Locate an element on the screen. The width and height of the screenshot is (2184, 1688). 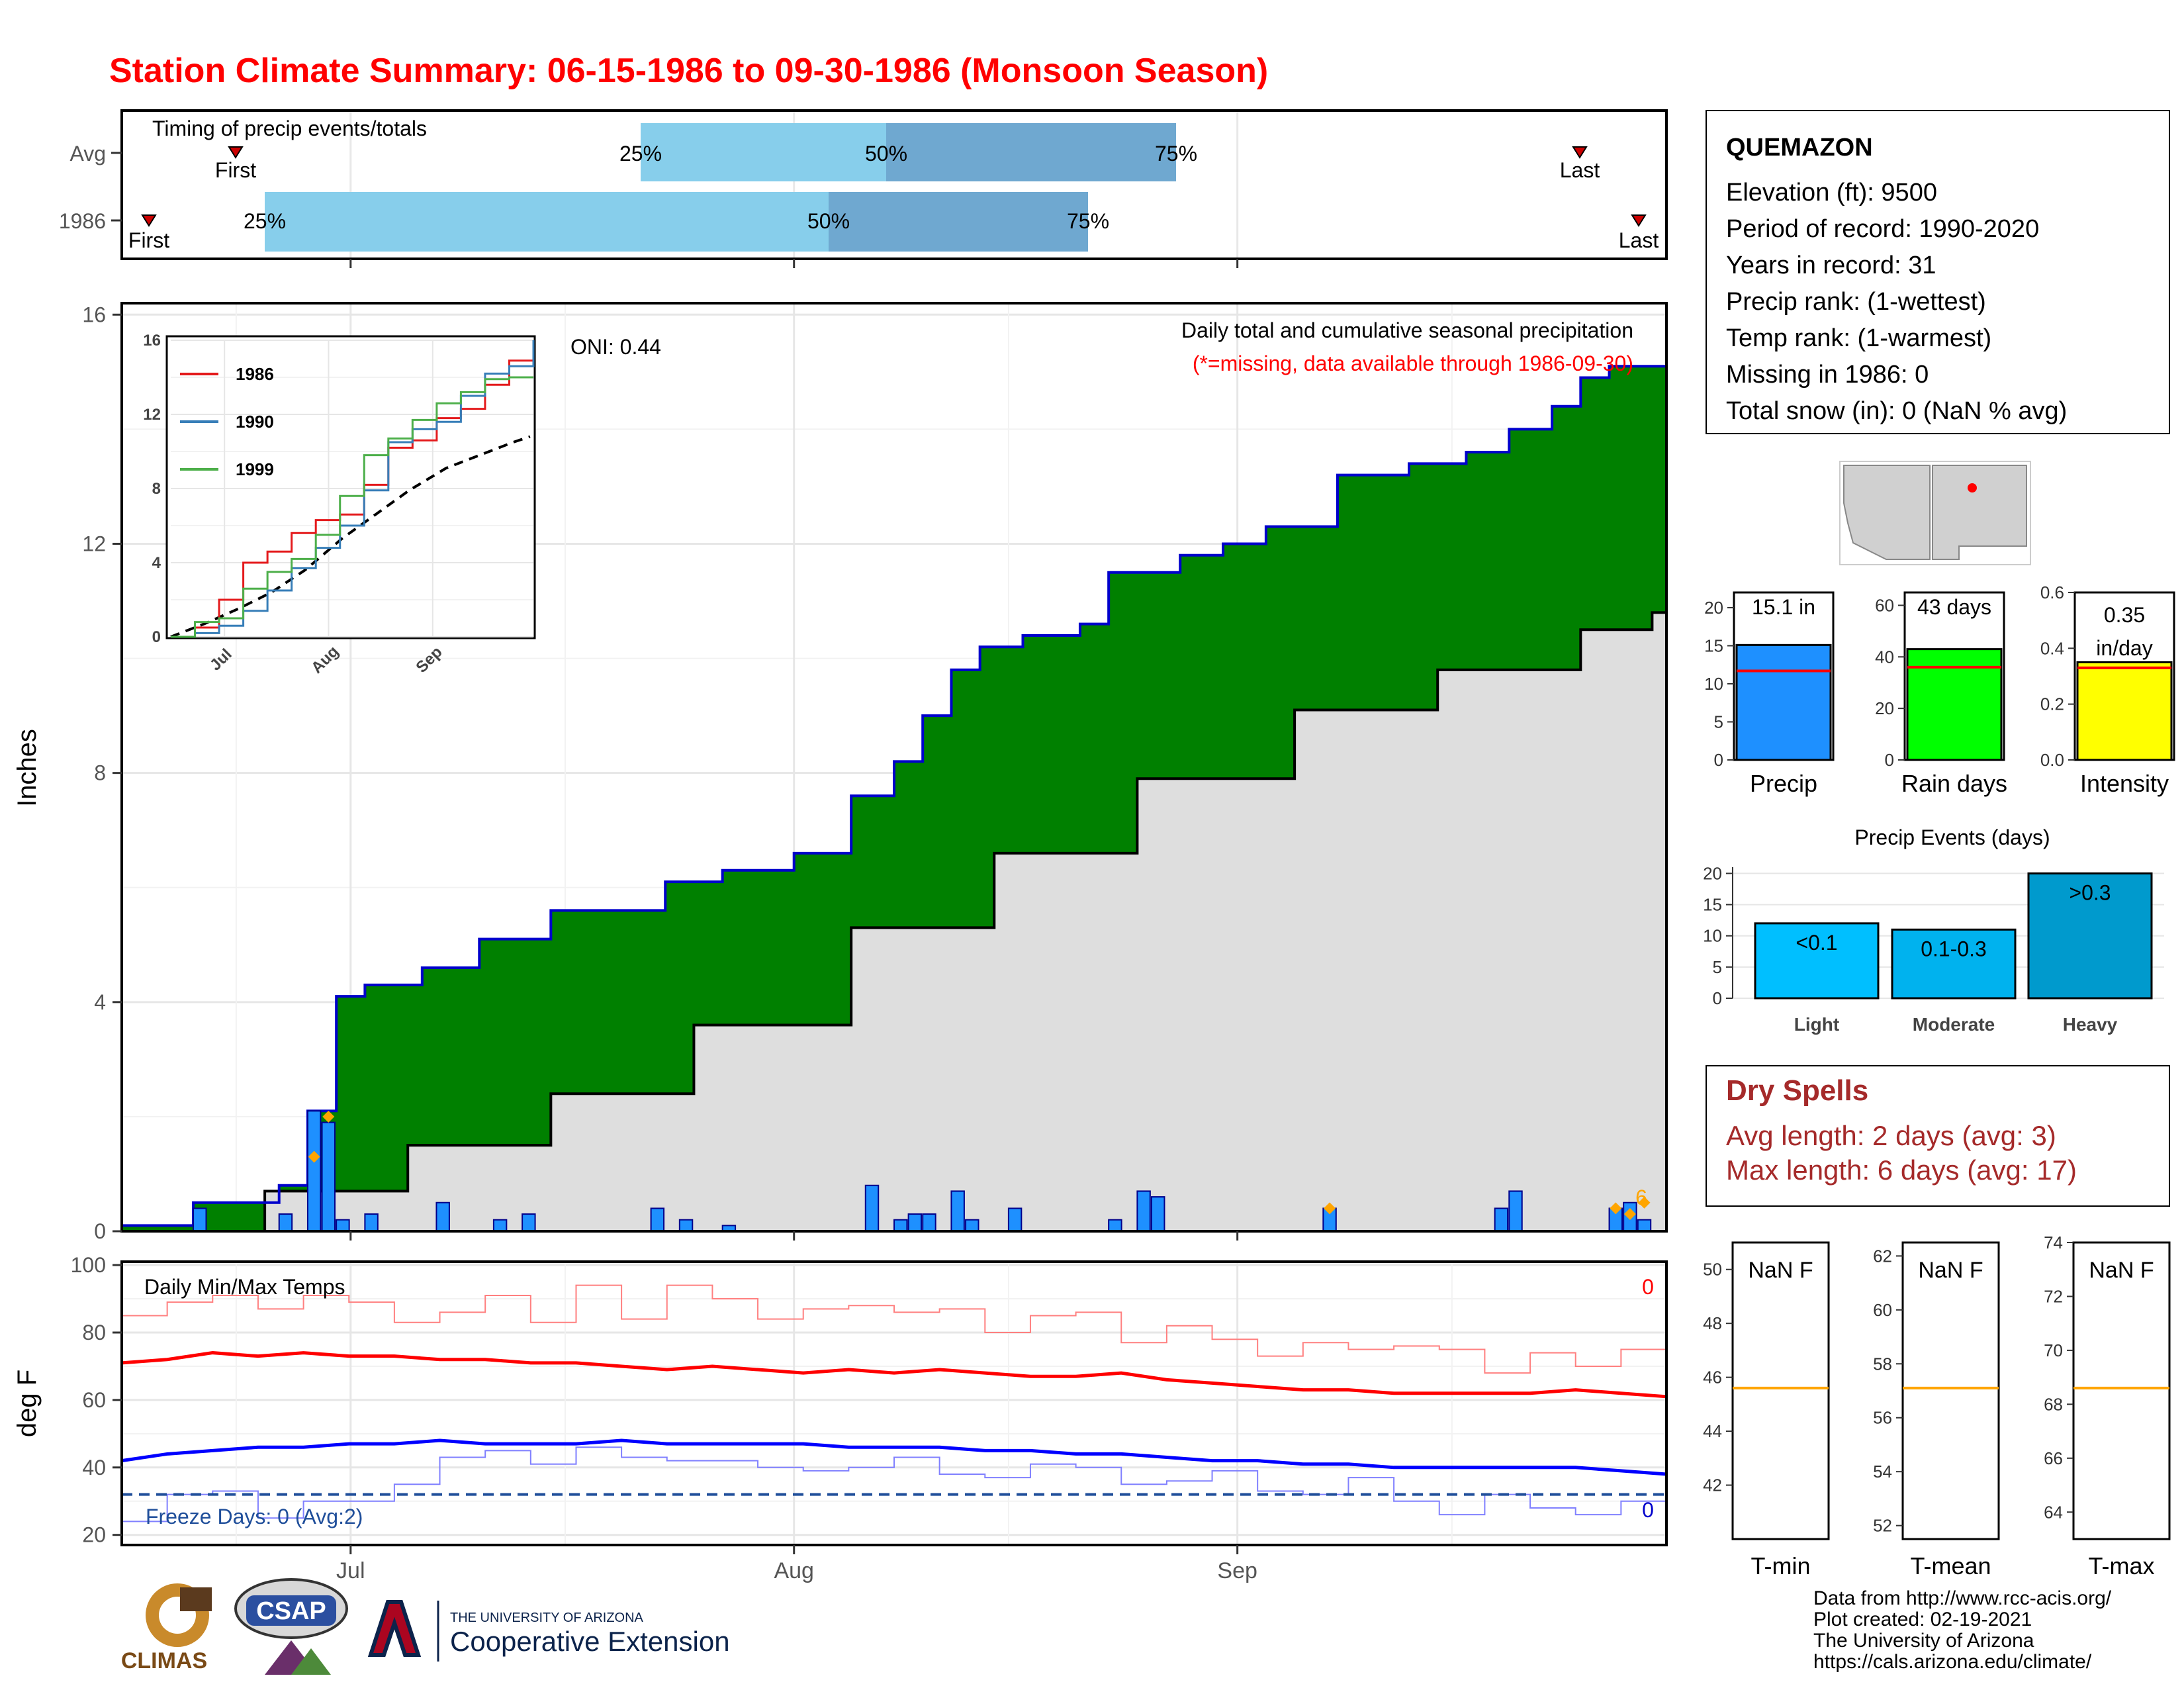
tmin-1986-line is located at coordinates (894, 1484).